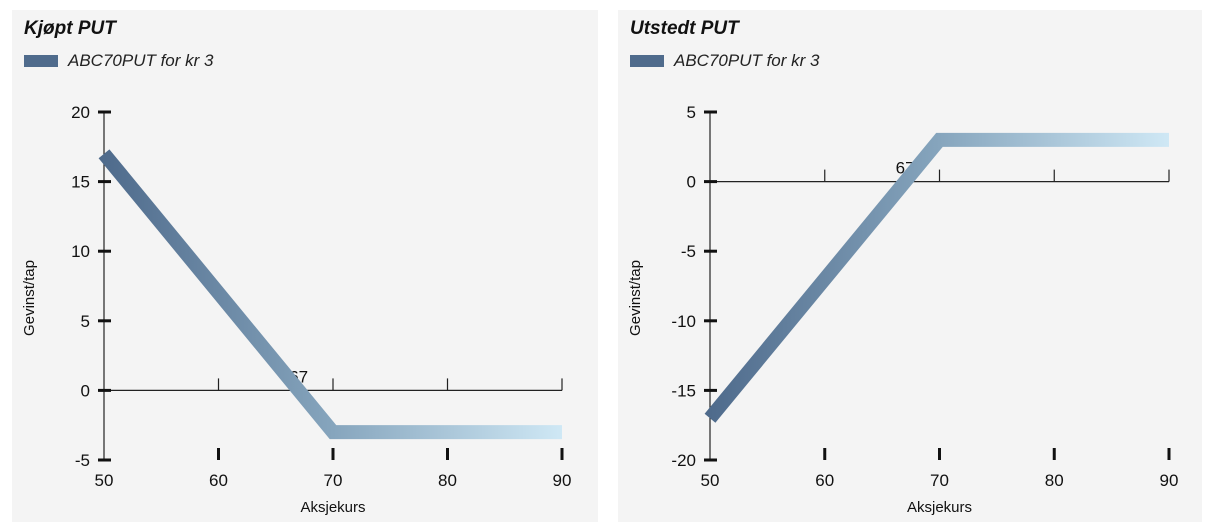 This screenshot has height=527, width=1206. Describe the element at coordinates (80, 112) in the screenshot. I see `y-tick-label: 20` at that location.